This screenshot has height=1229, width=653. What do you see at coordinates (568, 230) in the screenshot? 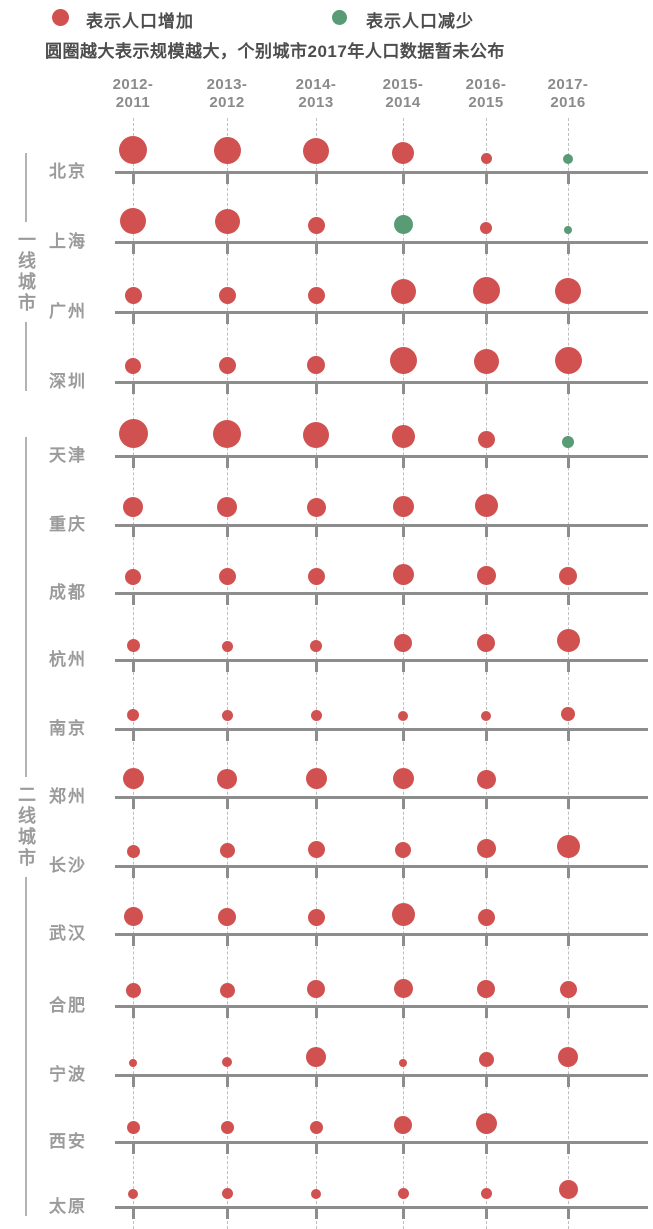
I see `population-bubble-decrease` at bounding box center [568, 230].